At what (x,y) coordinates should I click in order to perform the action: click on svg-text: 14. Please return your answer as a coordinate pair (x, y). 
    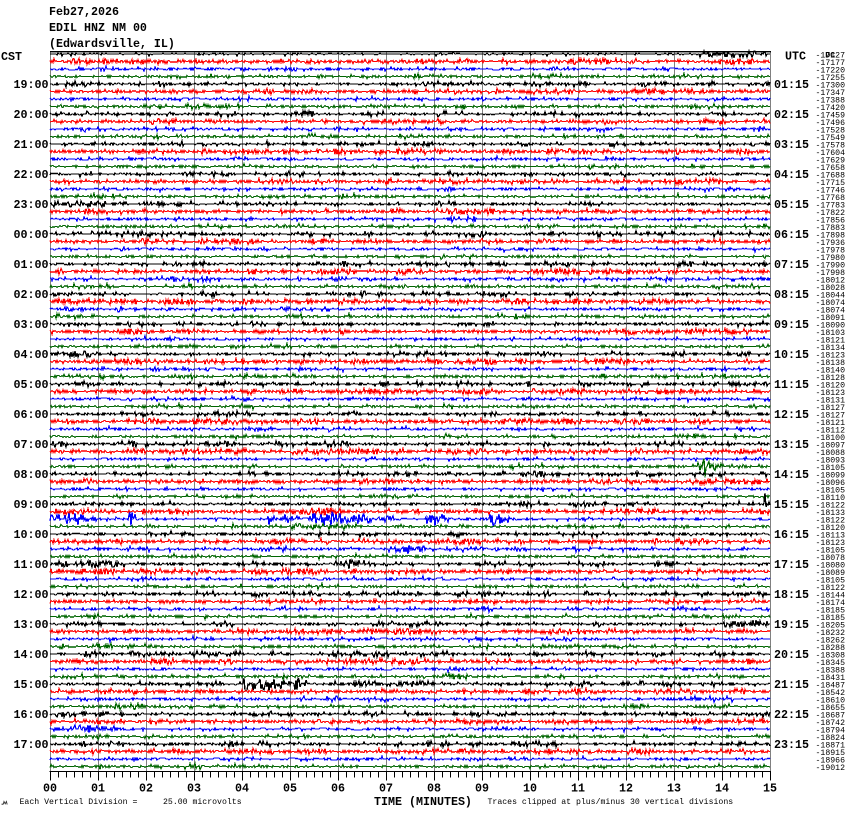
    Looking at the image, I should click on (722, 789).